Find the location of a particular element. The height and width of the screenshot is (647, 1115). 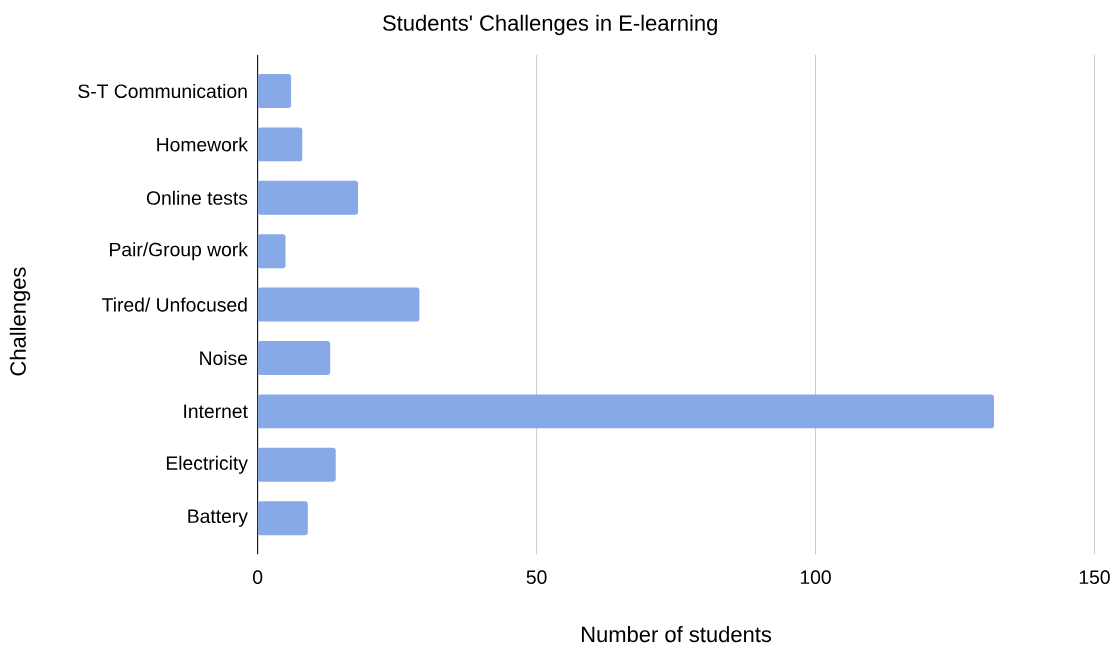

y-tick-label: S-T Communication is located at coordinates (162, 91).